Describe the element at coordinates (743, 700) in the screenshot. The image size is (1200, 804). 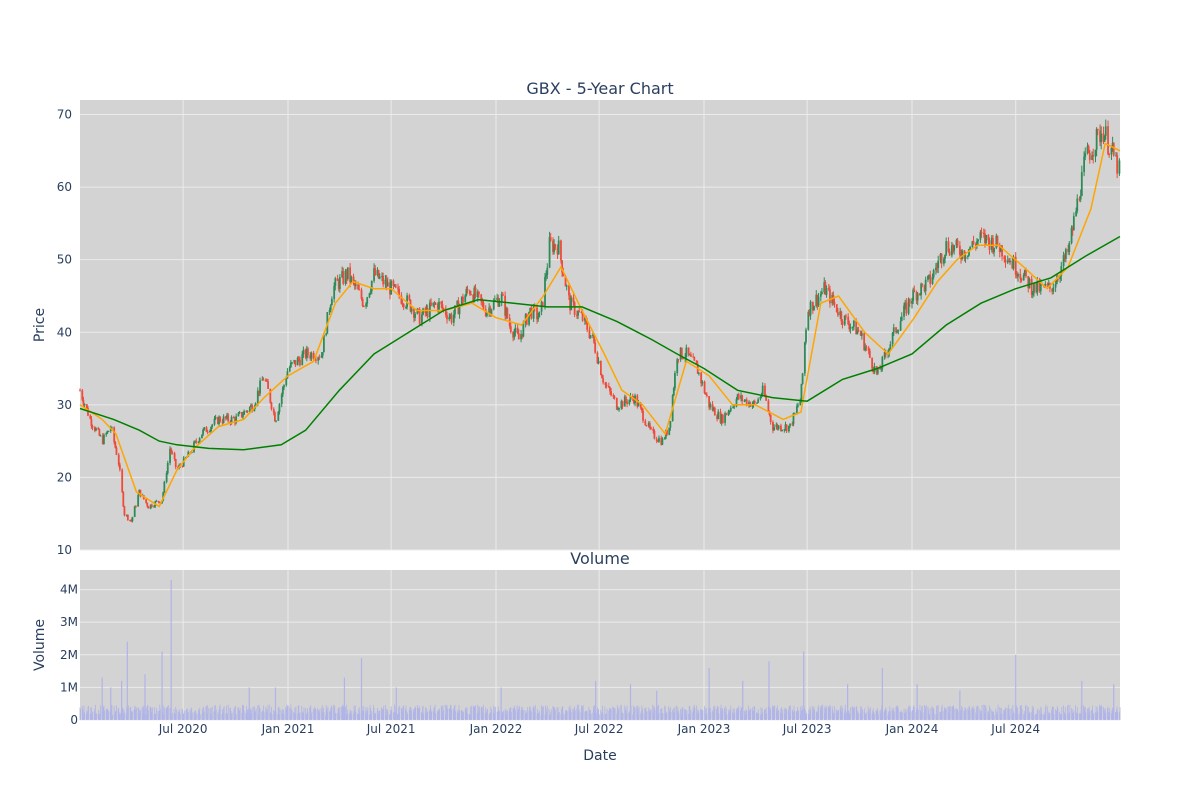
I see `volume-spike-bar` at that location.